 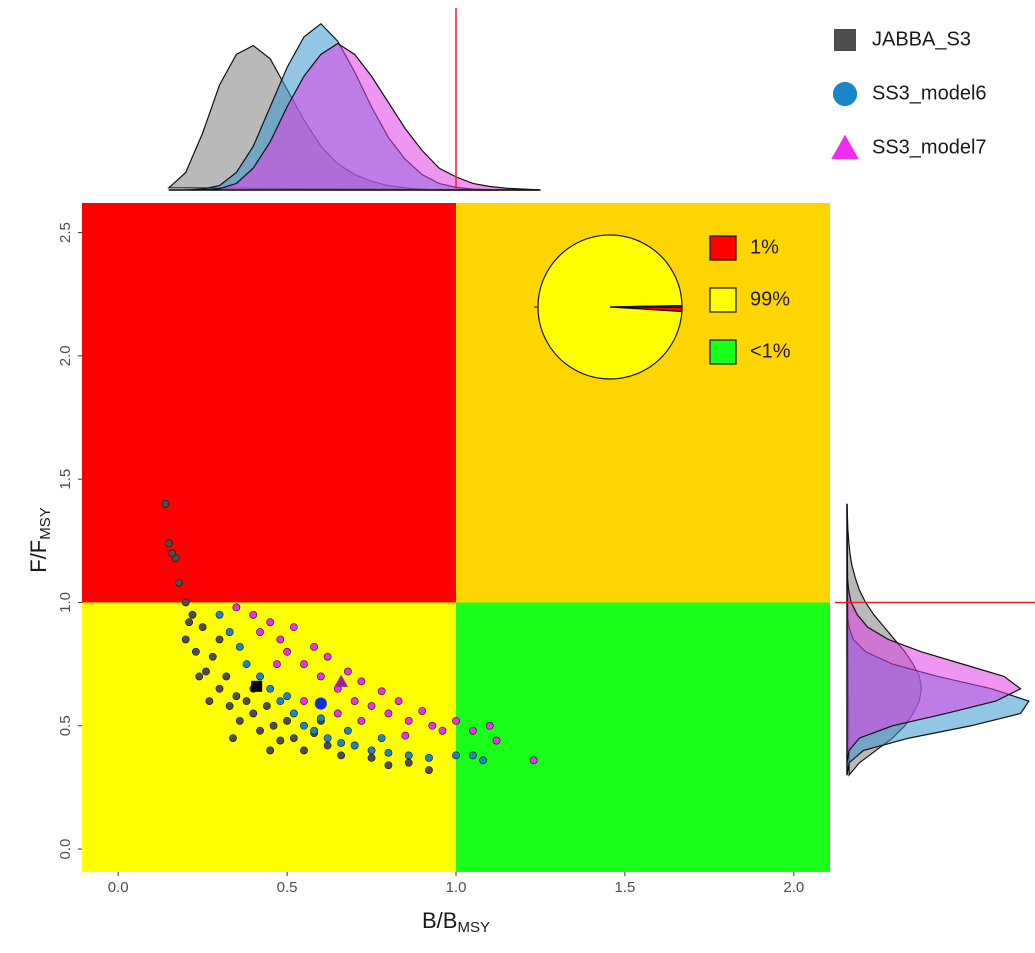 I want to click on y-axis-label: F/FMSY, so click(x=40, y=540).